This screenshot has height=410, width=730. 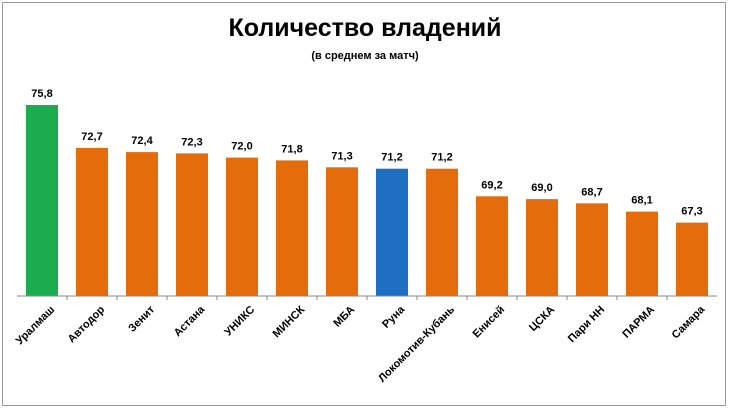 I want to click on x-tick-label-13: ПАРМА, so click(x=638, y=322).